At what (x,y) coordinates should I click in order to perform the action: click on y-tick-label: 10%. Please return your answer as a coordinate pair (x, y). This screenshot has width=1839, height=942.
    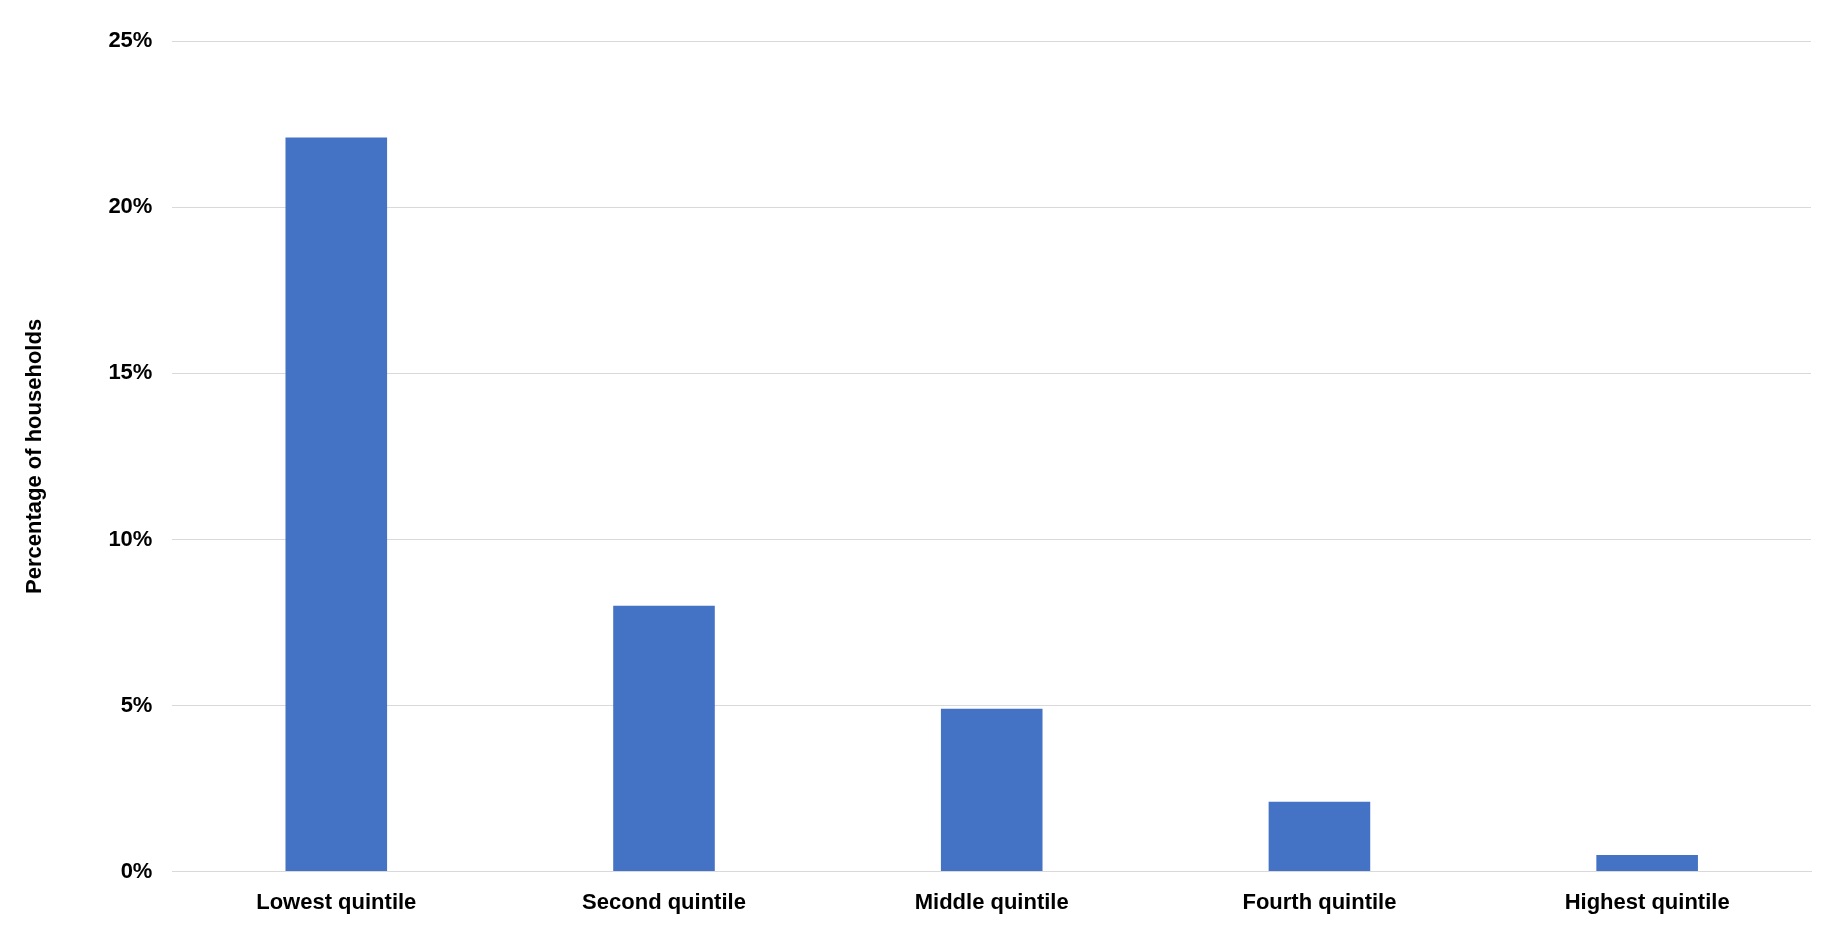
    Looking at the image, I should click on (130, 538).